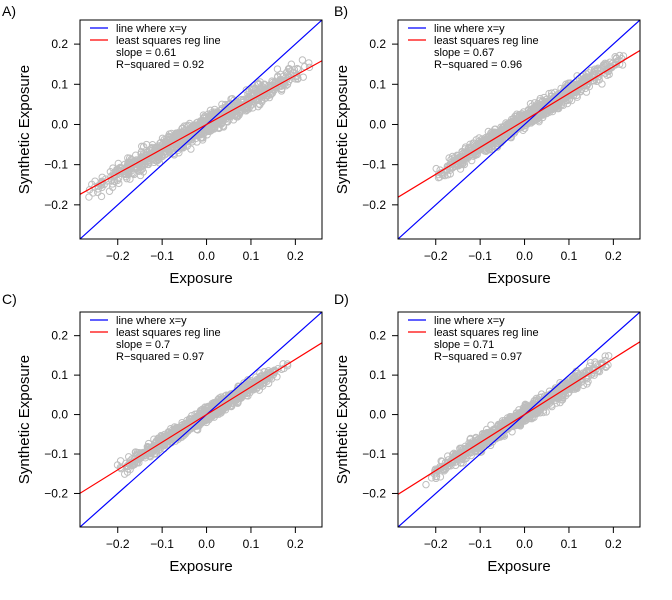  I want to click on x-axis-label: Exposure, so click(518, 566).